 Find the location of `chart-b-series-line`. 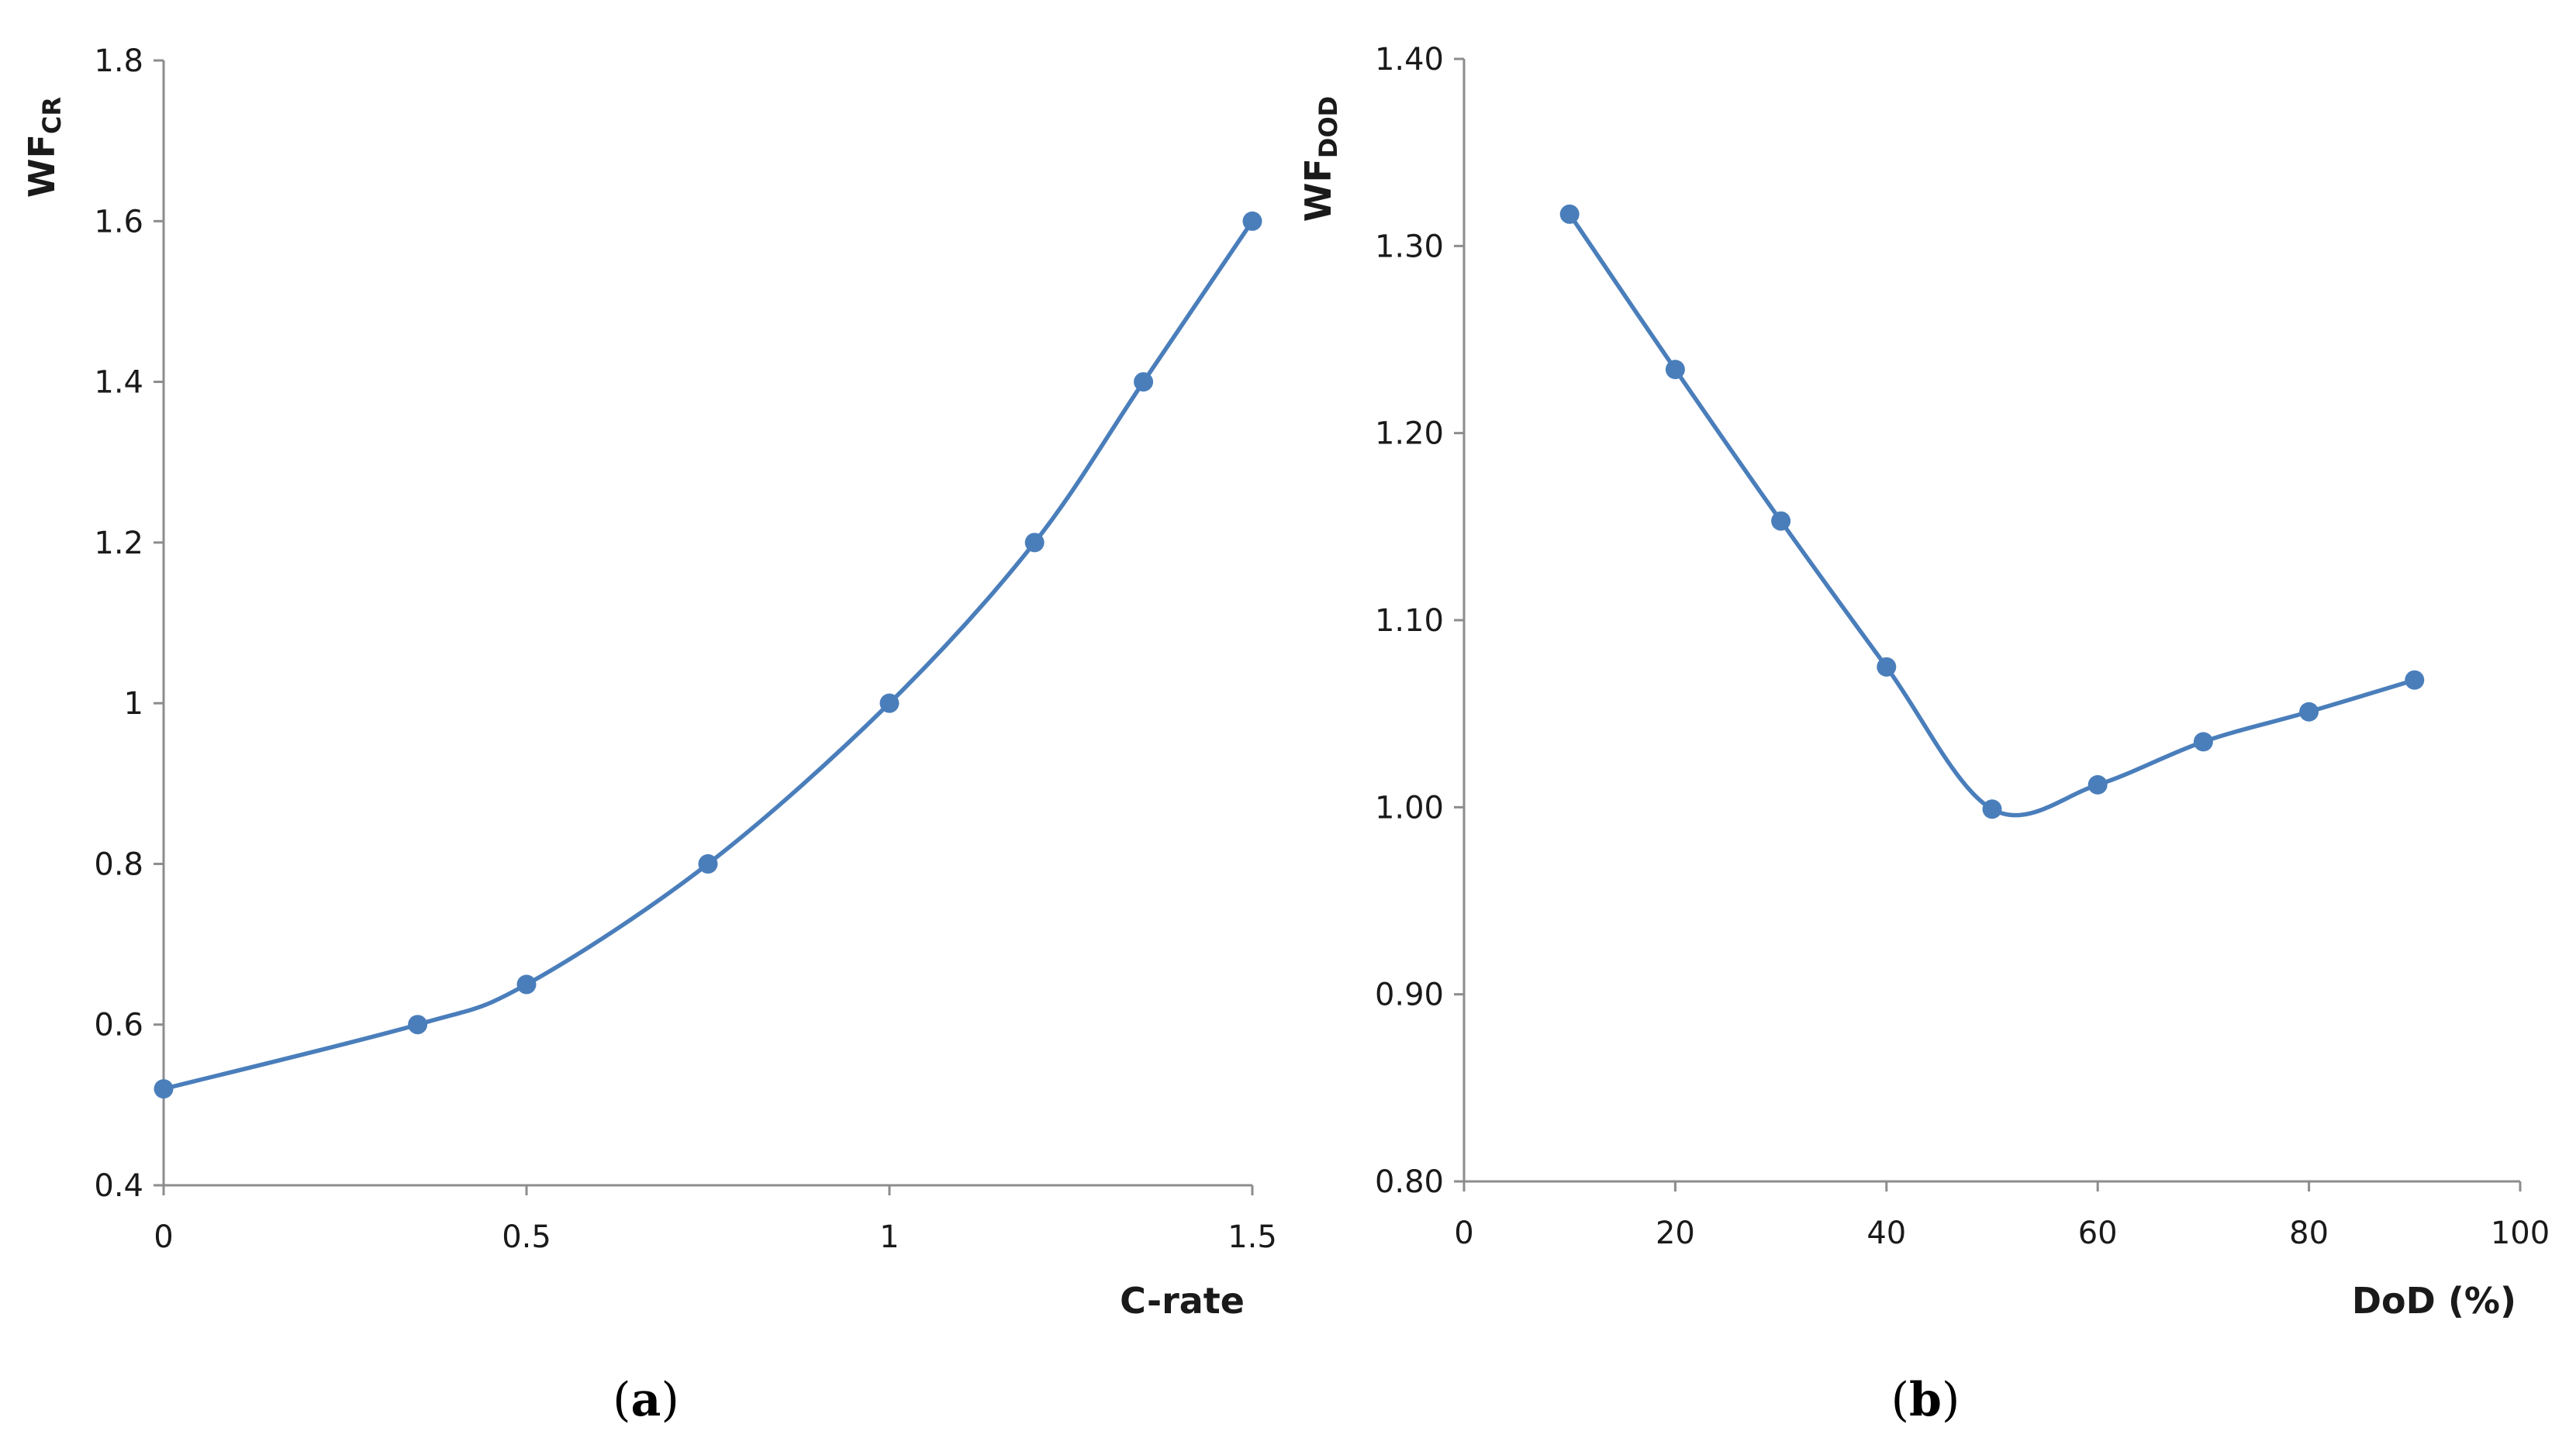

chart-b-series-line is located at coordinates (1992, 515).